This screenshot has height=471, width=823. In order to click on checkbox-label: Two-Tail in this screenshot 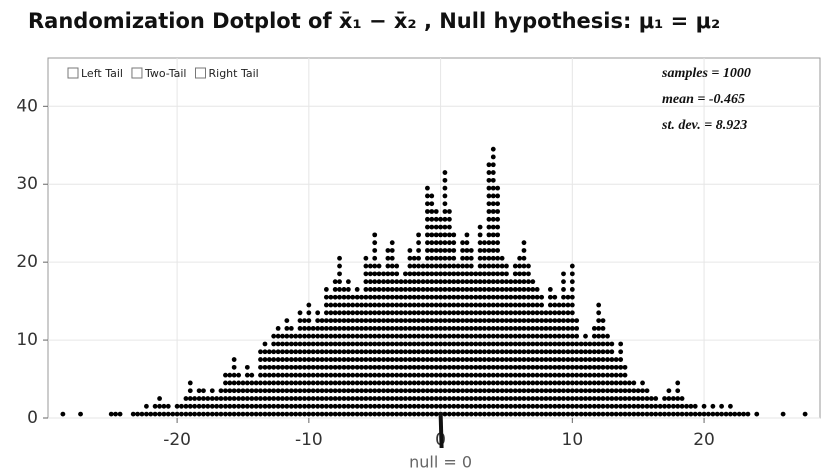, I will do `click(165, 73)`.